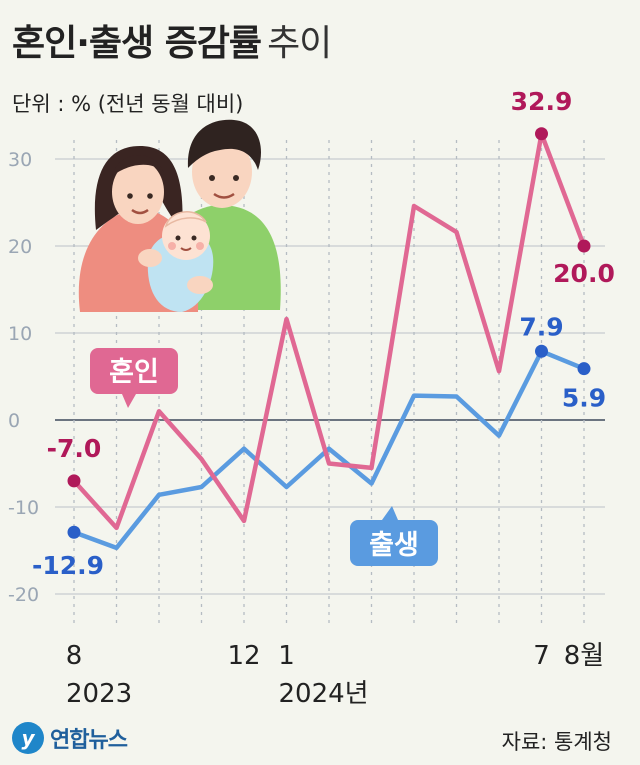 The image size is (640, 765). What do you see at coordinates (335, 675) in the screenshot?
I see `x-tick-labels: 8 12 1 7 8월 2023 2024년` at bounding box center [335, 675].